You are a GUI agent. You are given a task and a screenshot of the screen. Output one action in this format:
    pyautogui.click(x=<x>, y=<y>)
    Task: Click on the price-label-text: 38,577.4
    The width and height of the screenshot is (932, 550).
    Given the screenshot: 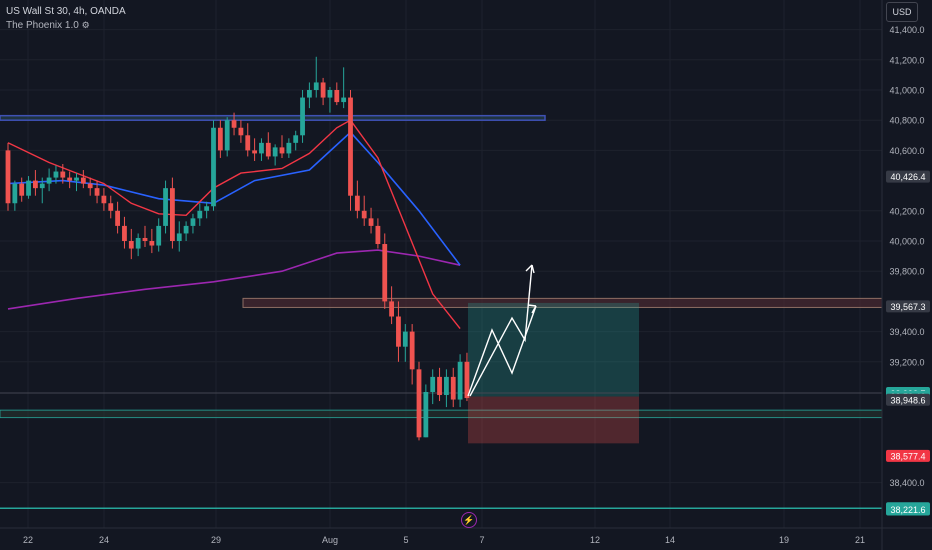 What is the action you would take?
    pyautogui.click(x=907, y=456)
    